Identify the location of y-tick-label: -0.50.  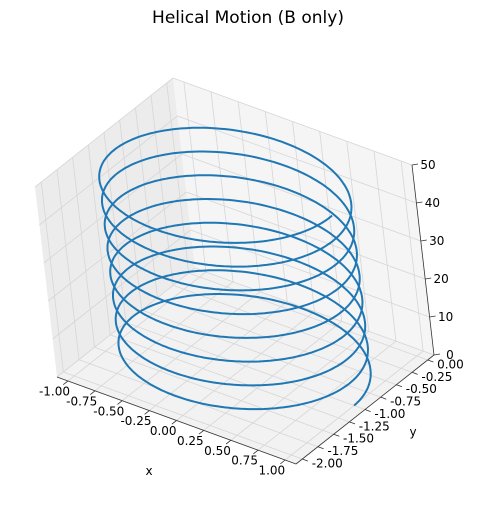
(421, 389).